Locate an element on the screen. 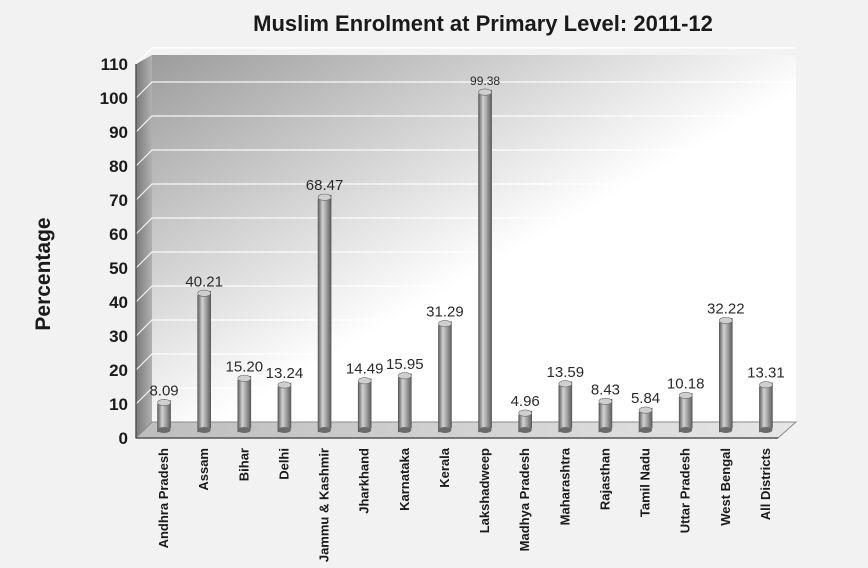  value-label: 99.38 is located at coordinates (485, 81).